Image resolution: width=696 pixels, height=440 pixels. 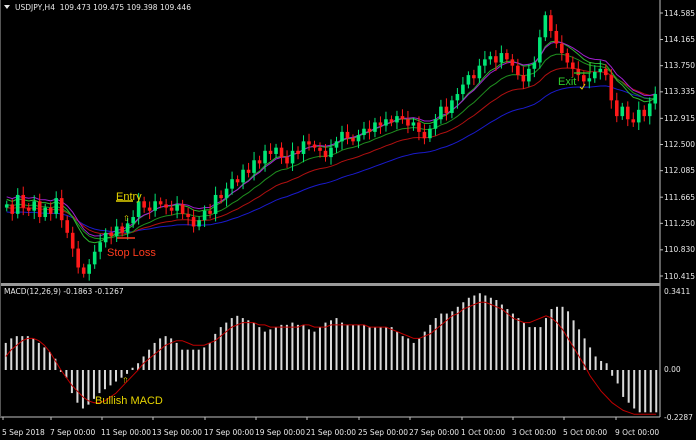 What do you see at coordinates (7, 7) in the screenshot?
I see `collapse-triangle-icon` at bounding box center [7, 7].